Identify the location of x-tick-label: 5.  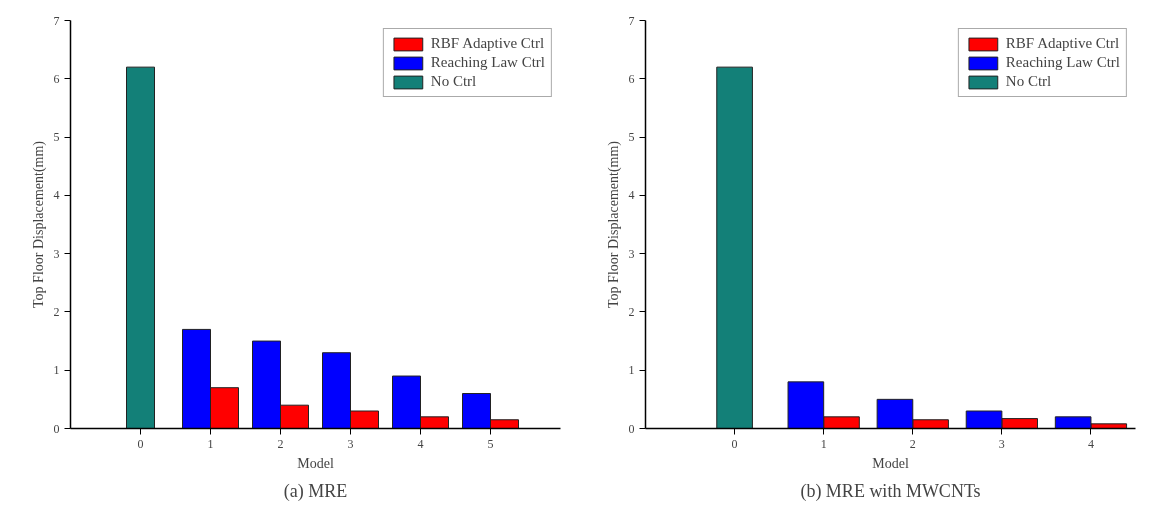
(490, 443).